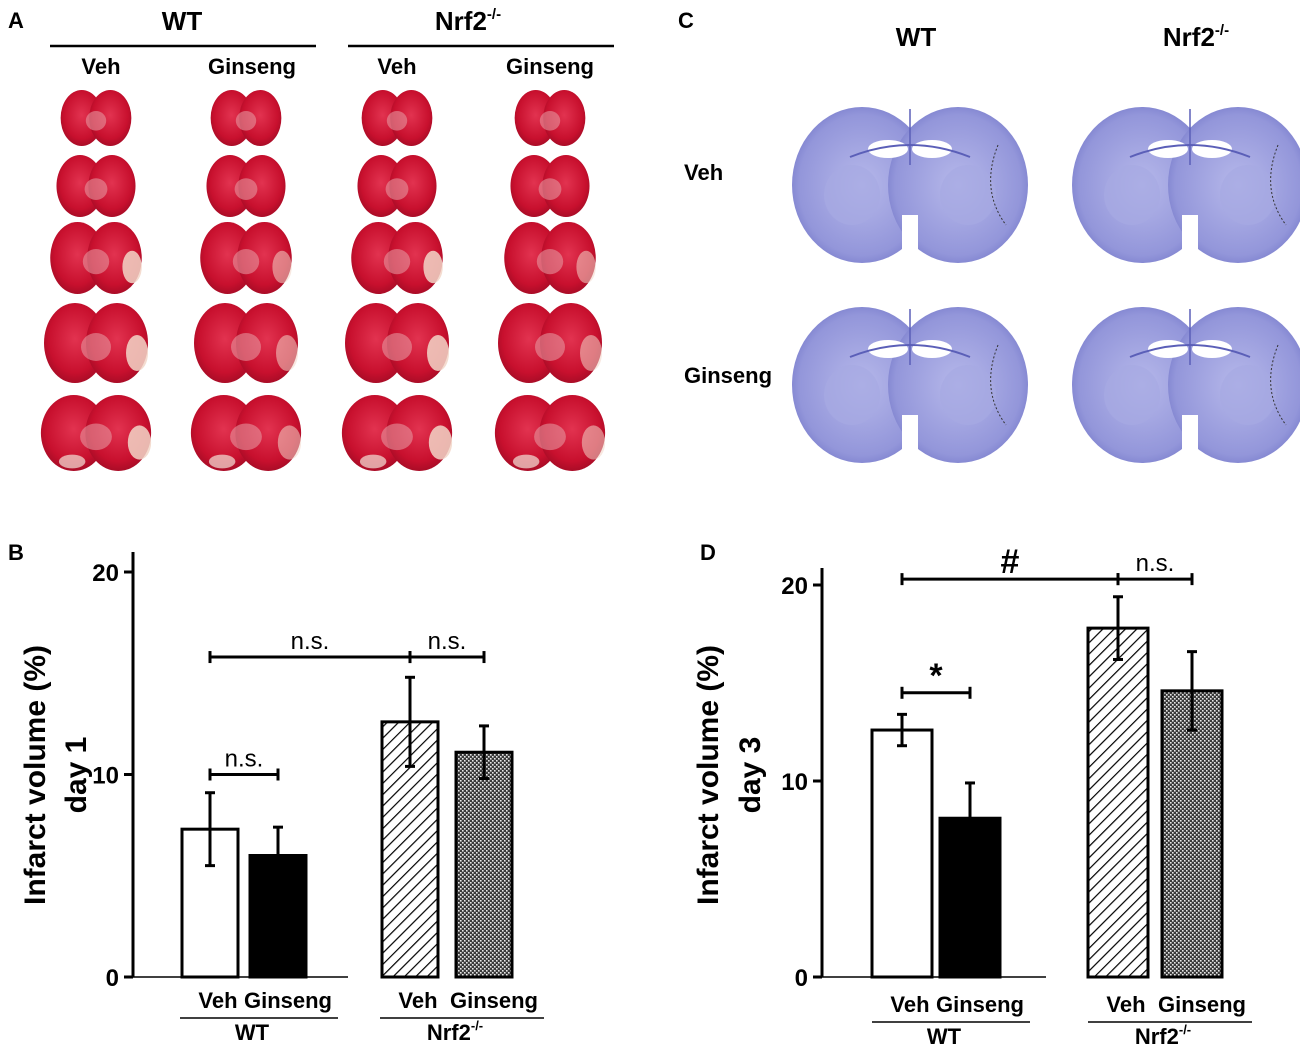 The width and height of the screenshot is (1300, 1052). What do you see at coordinates (1196, 37) in the screenshot?
I see `panel-c-col-nrf2: Nrf2-/-` at bounding box center [1196, 37].